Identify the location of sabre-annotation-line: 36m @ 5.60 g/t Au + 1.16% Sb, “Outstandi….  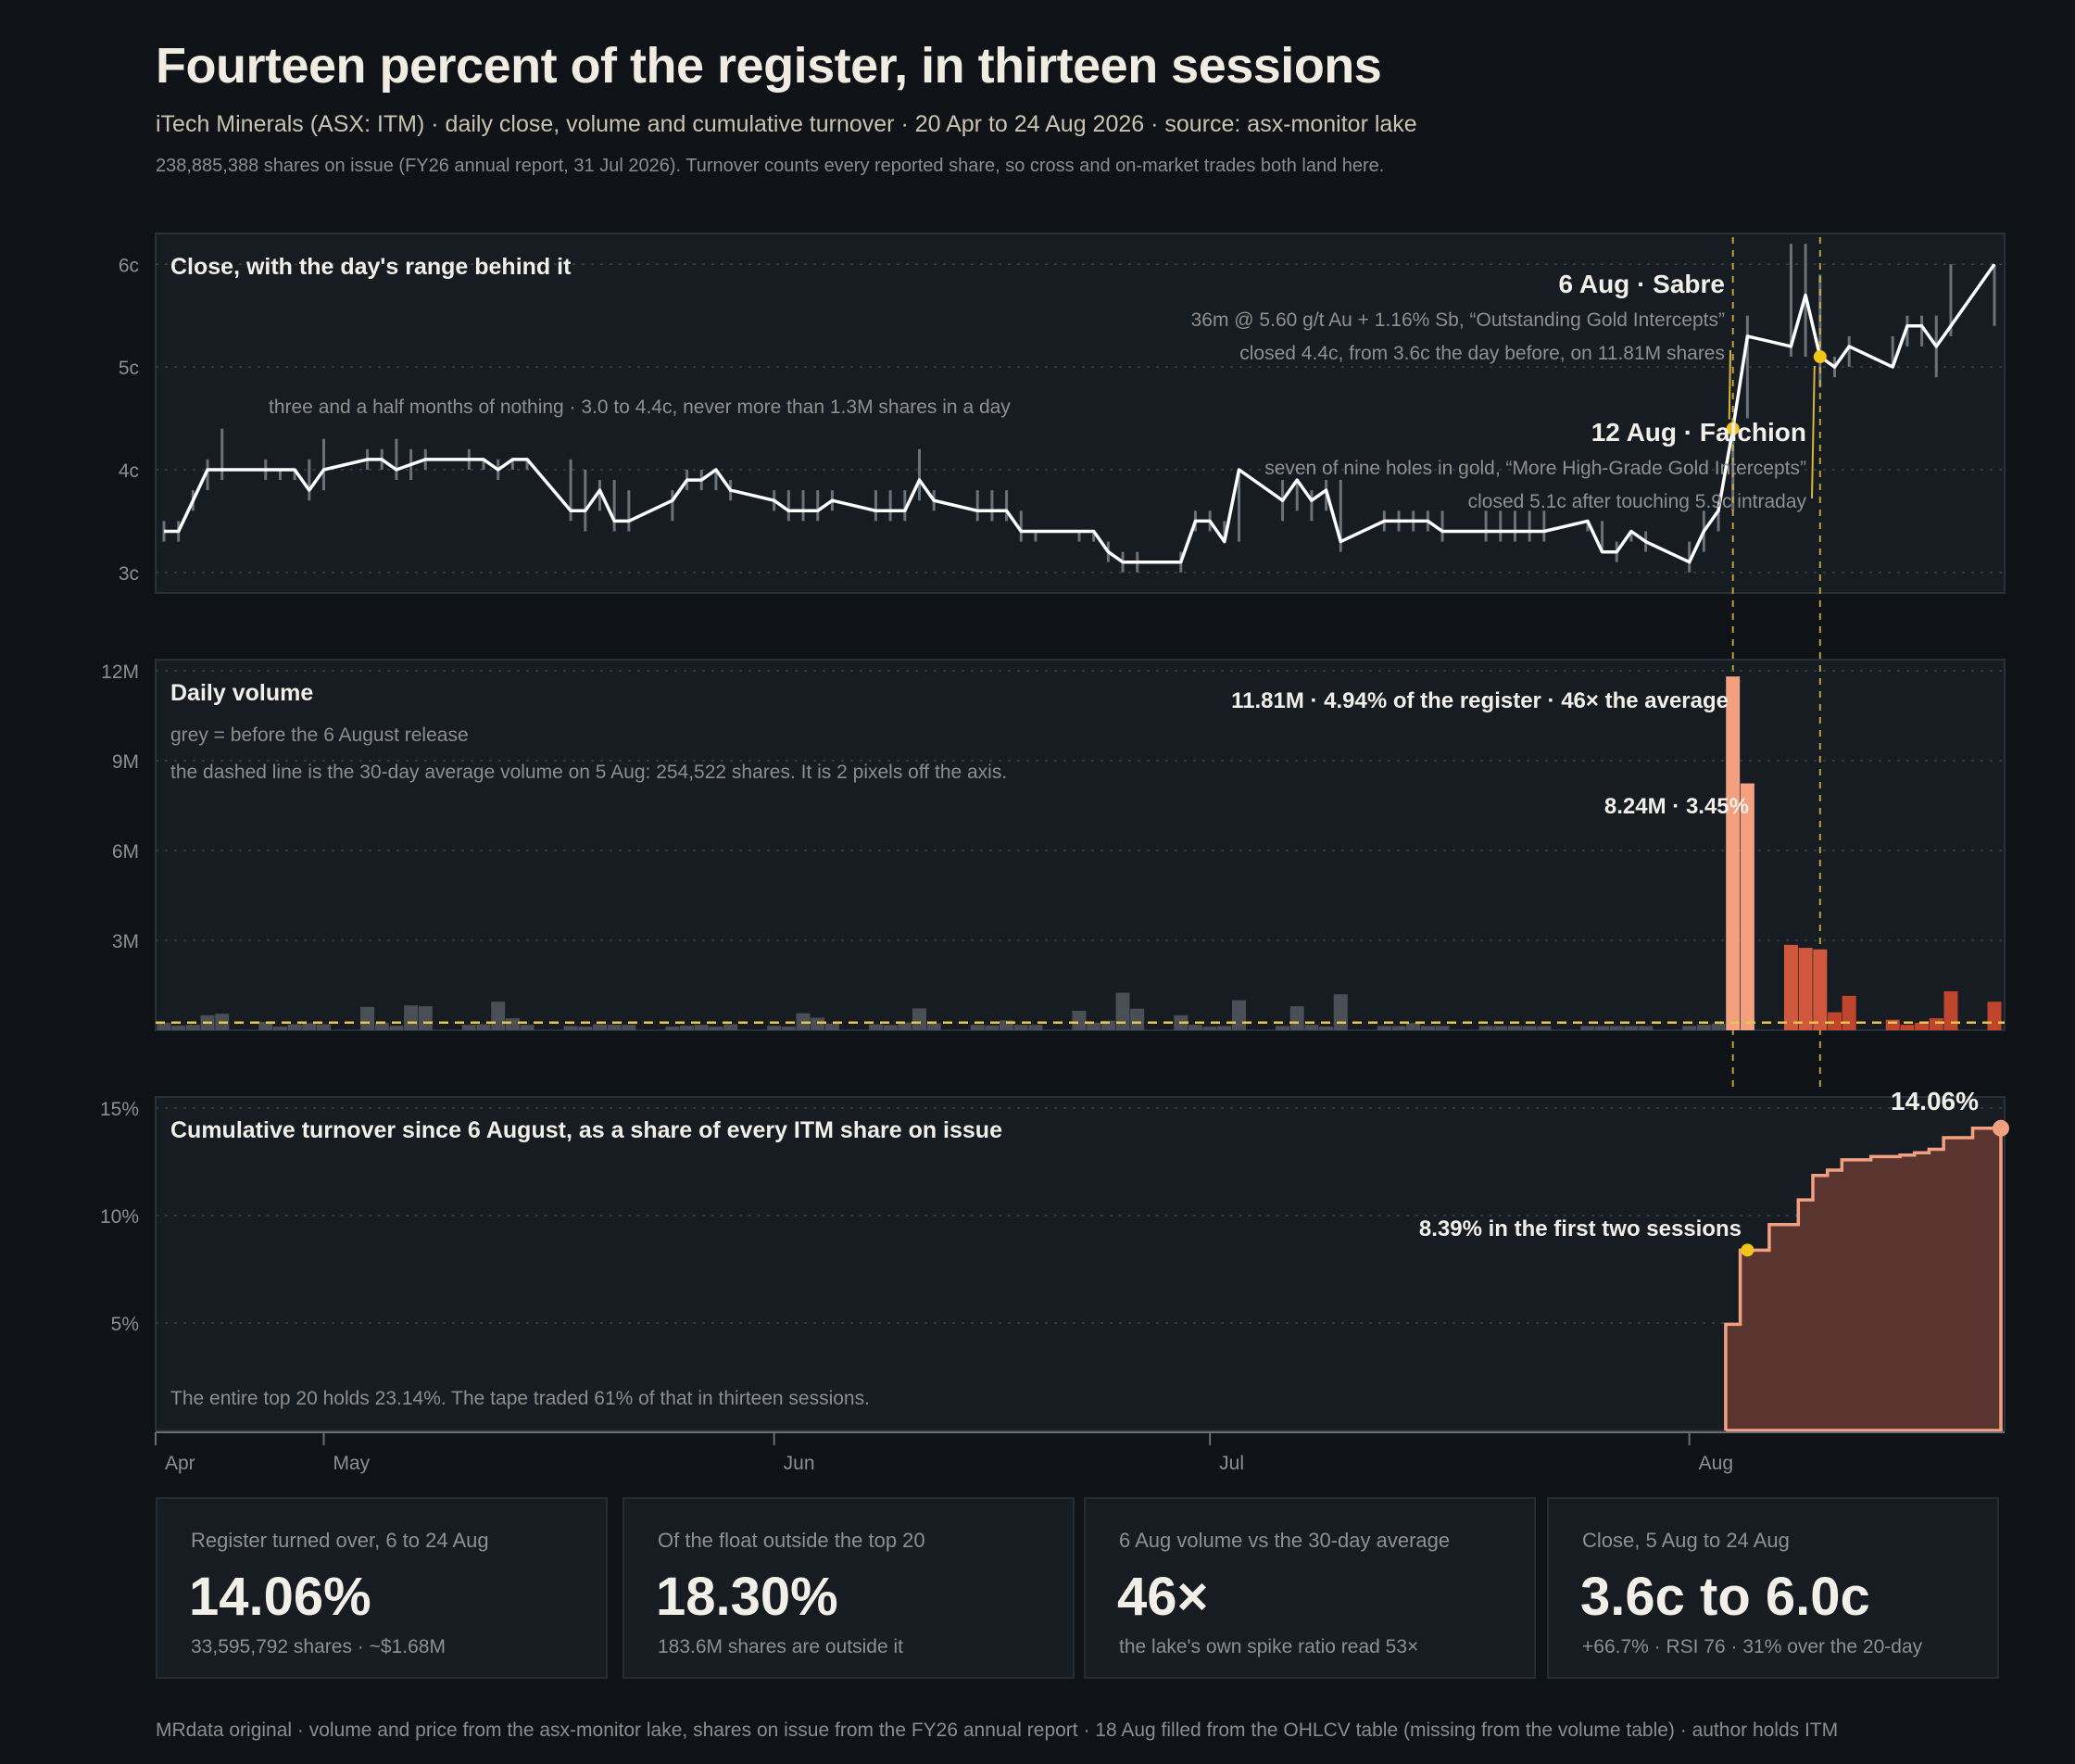
(1458, 320).